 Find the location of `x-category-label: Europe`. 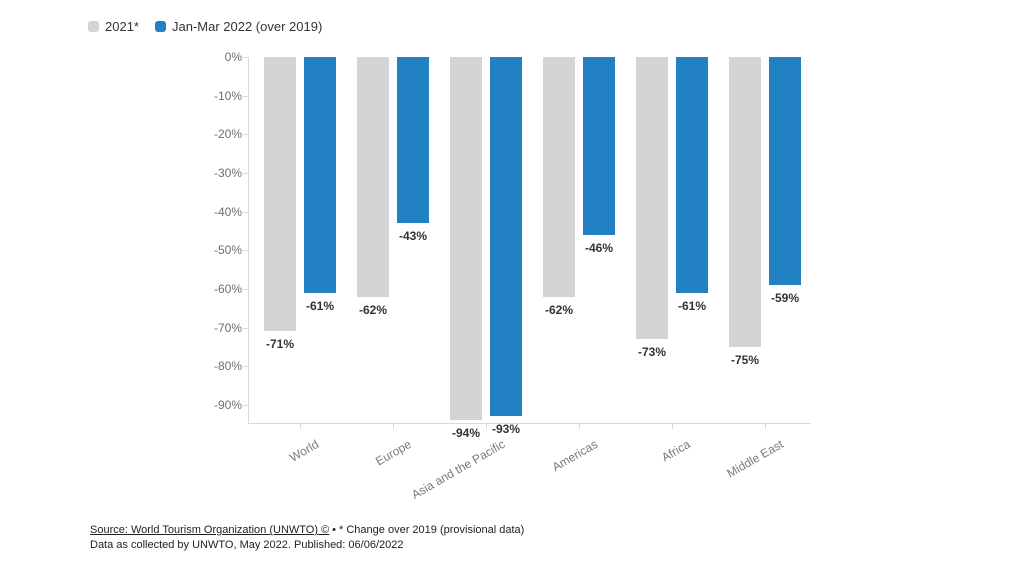

x-category-label: Europe is located at coordinates (393, 453).